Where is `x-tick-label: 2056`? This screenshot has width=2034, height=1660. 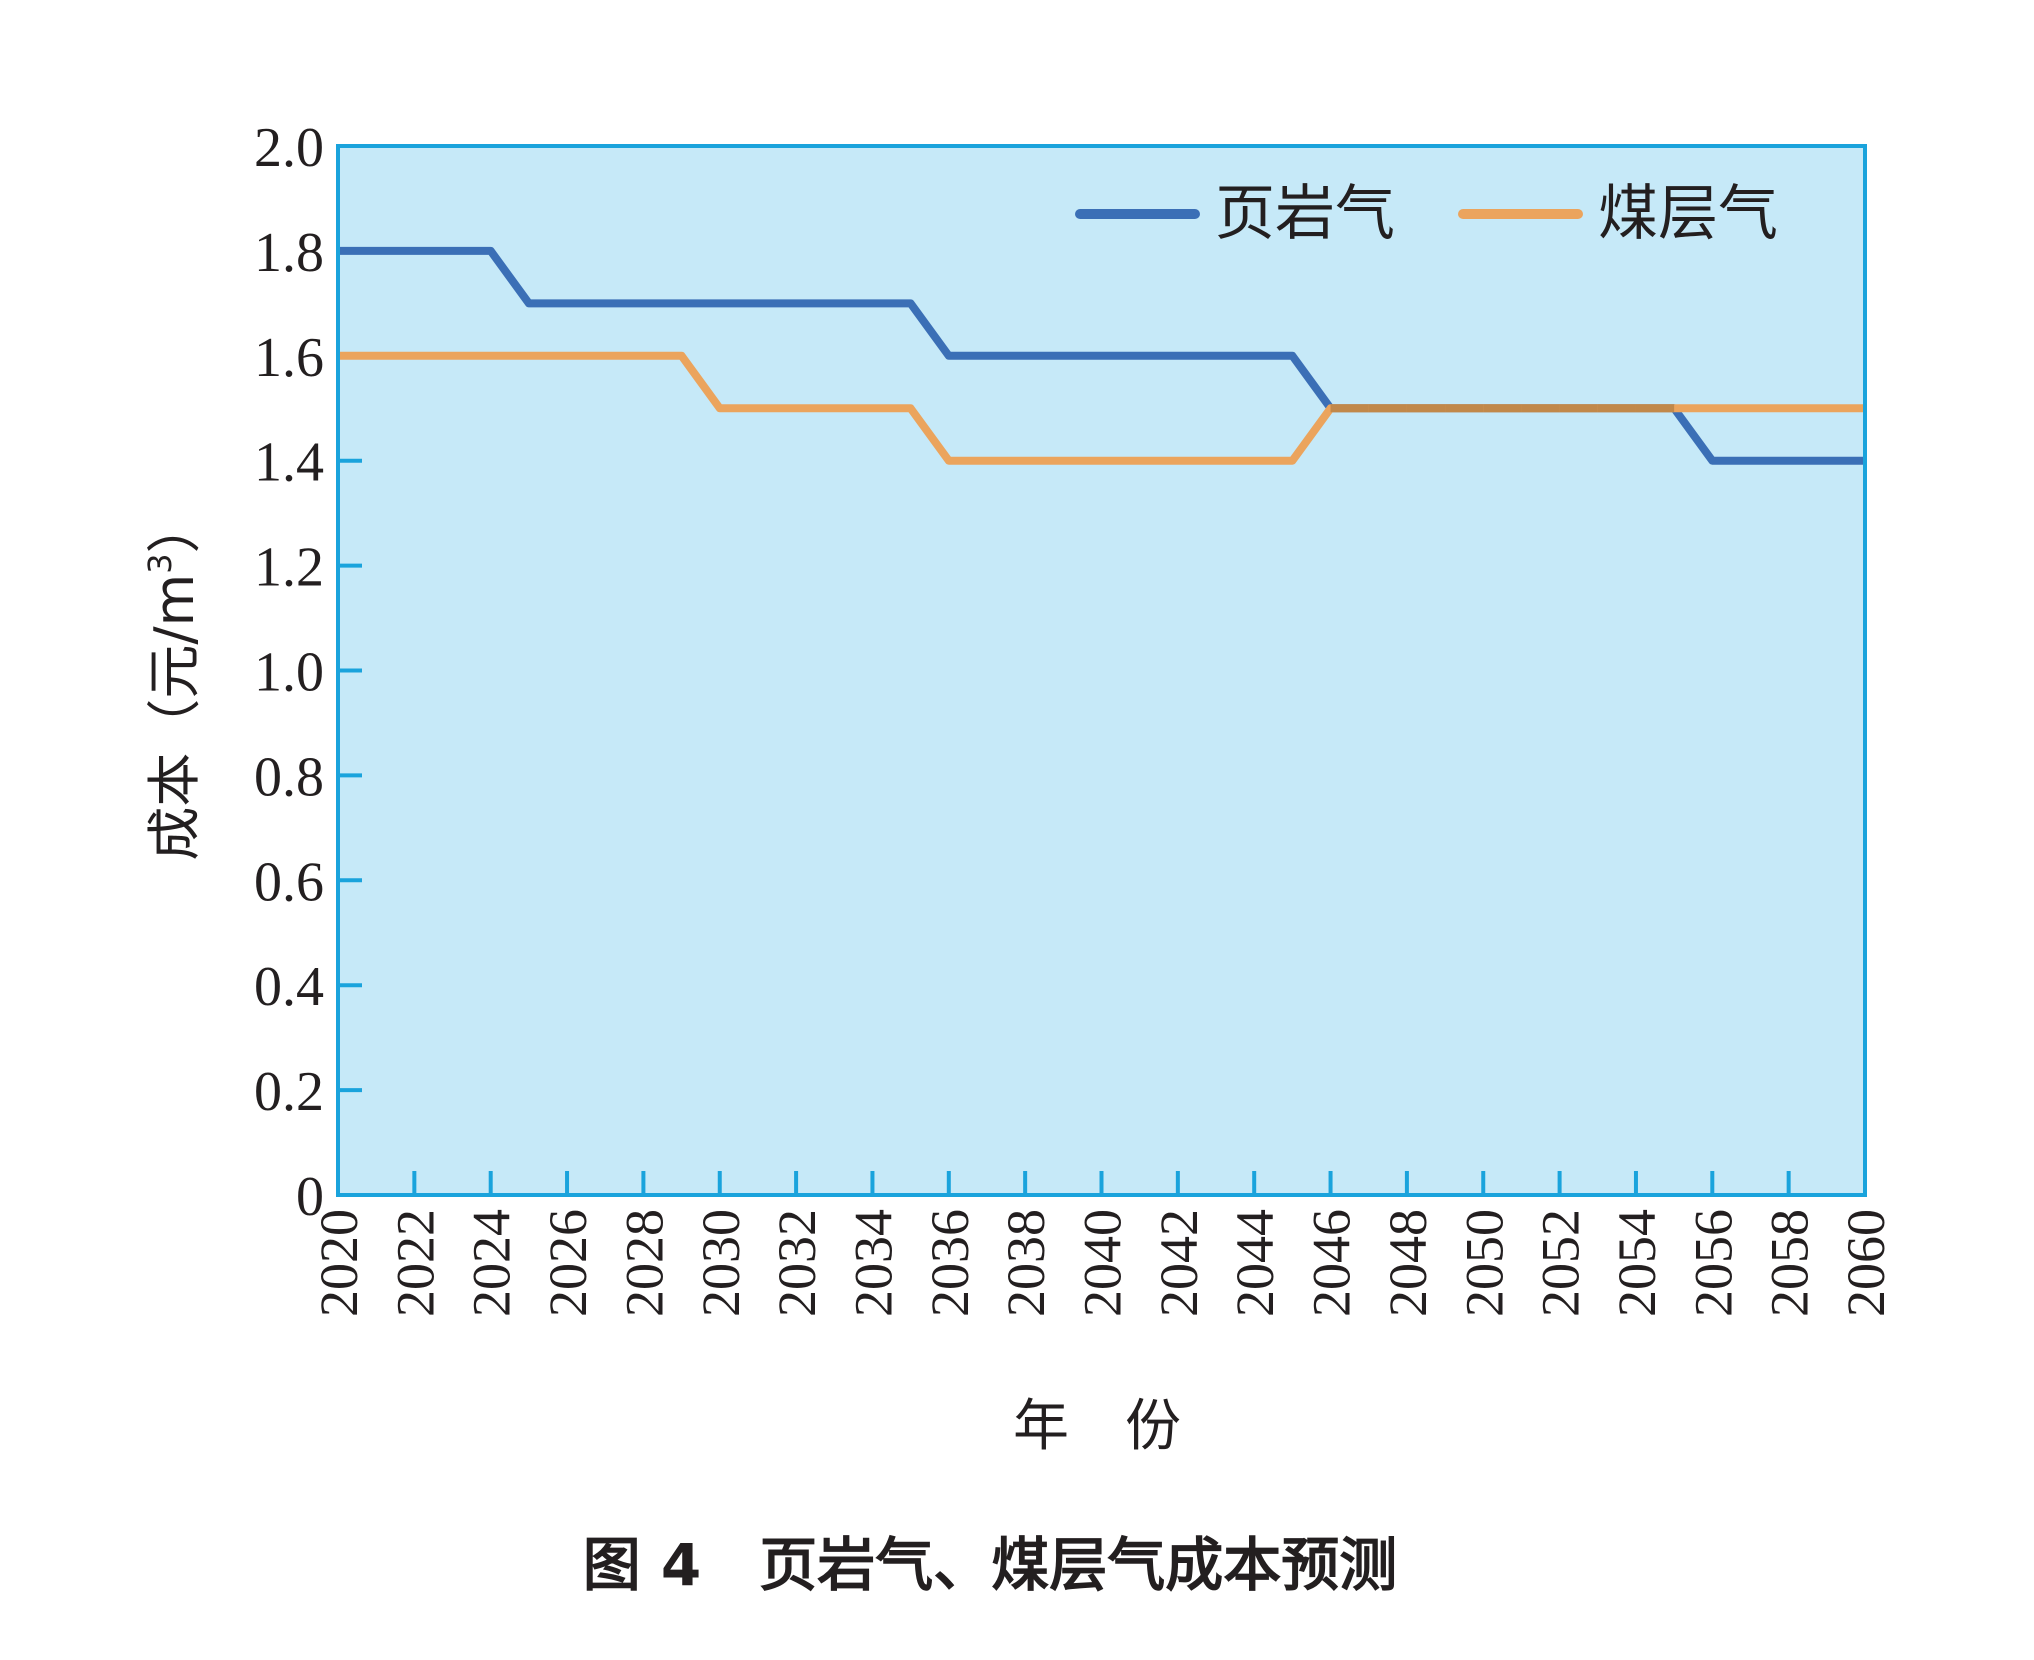 x-tick-label: 2056 is located at coordinates (1713, 1263).